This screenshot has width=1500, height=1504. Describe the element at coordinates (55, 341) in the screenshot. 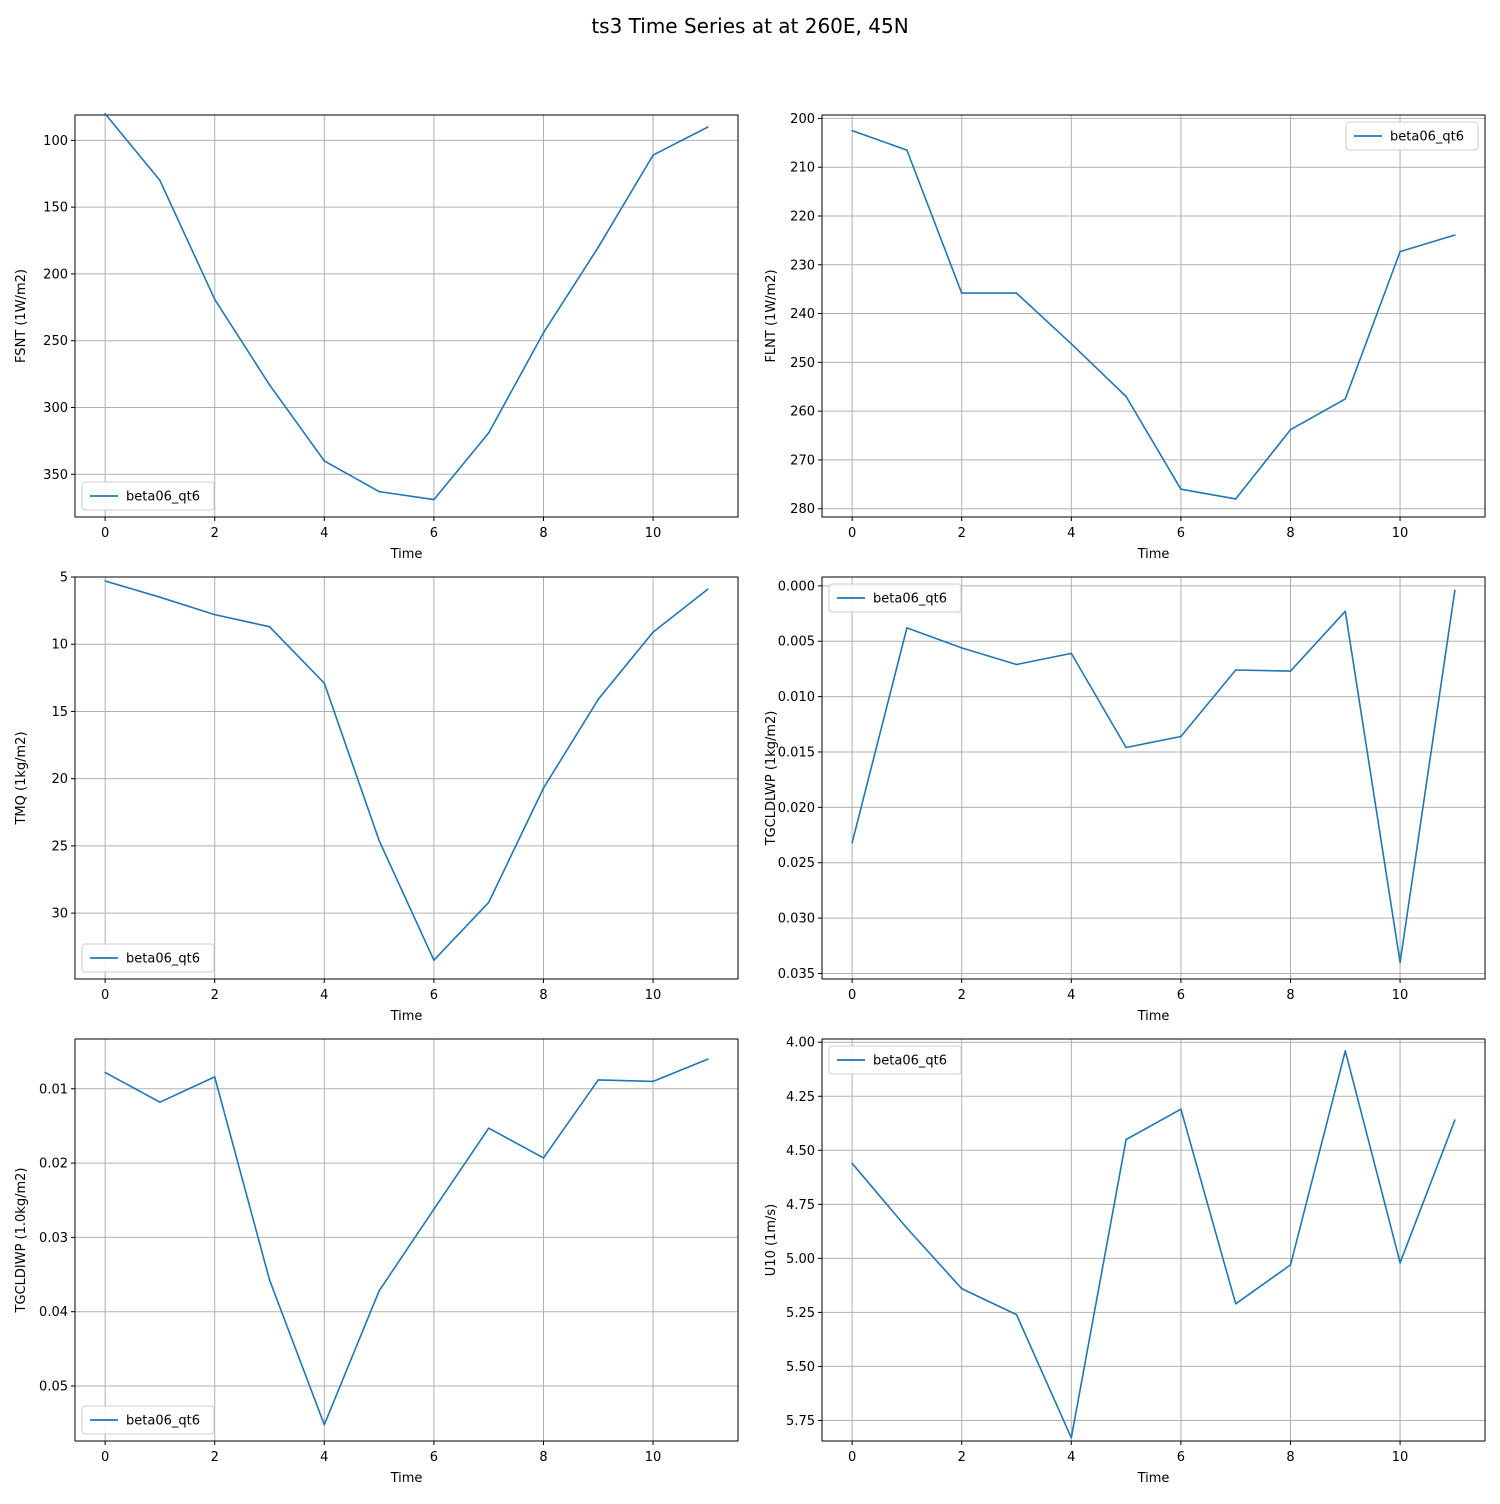

I see `y-tick-label: 250` at that location.